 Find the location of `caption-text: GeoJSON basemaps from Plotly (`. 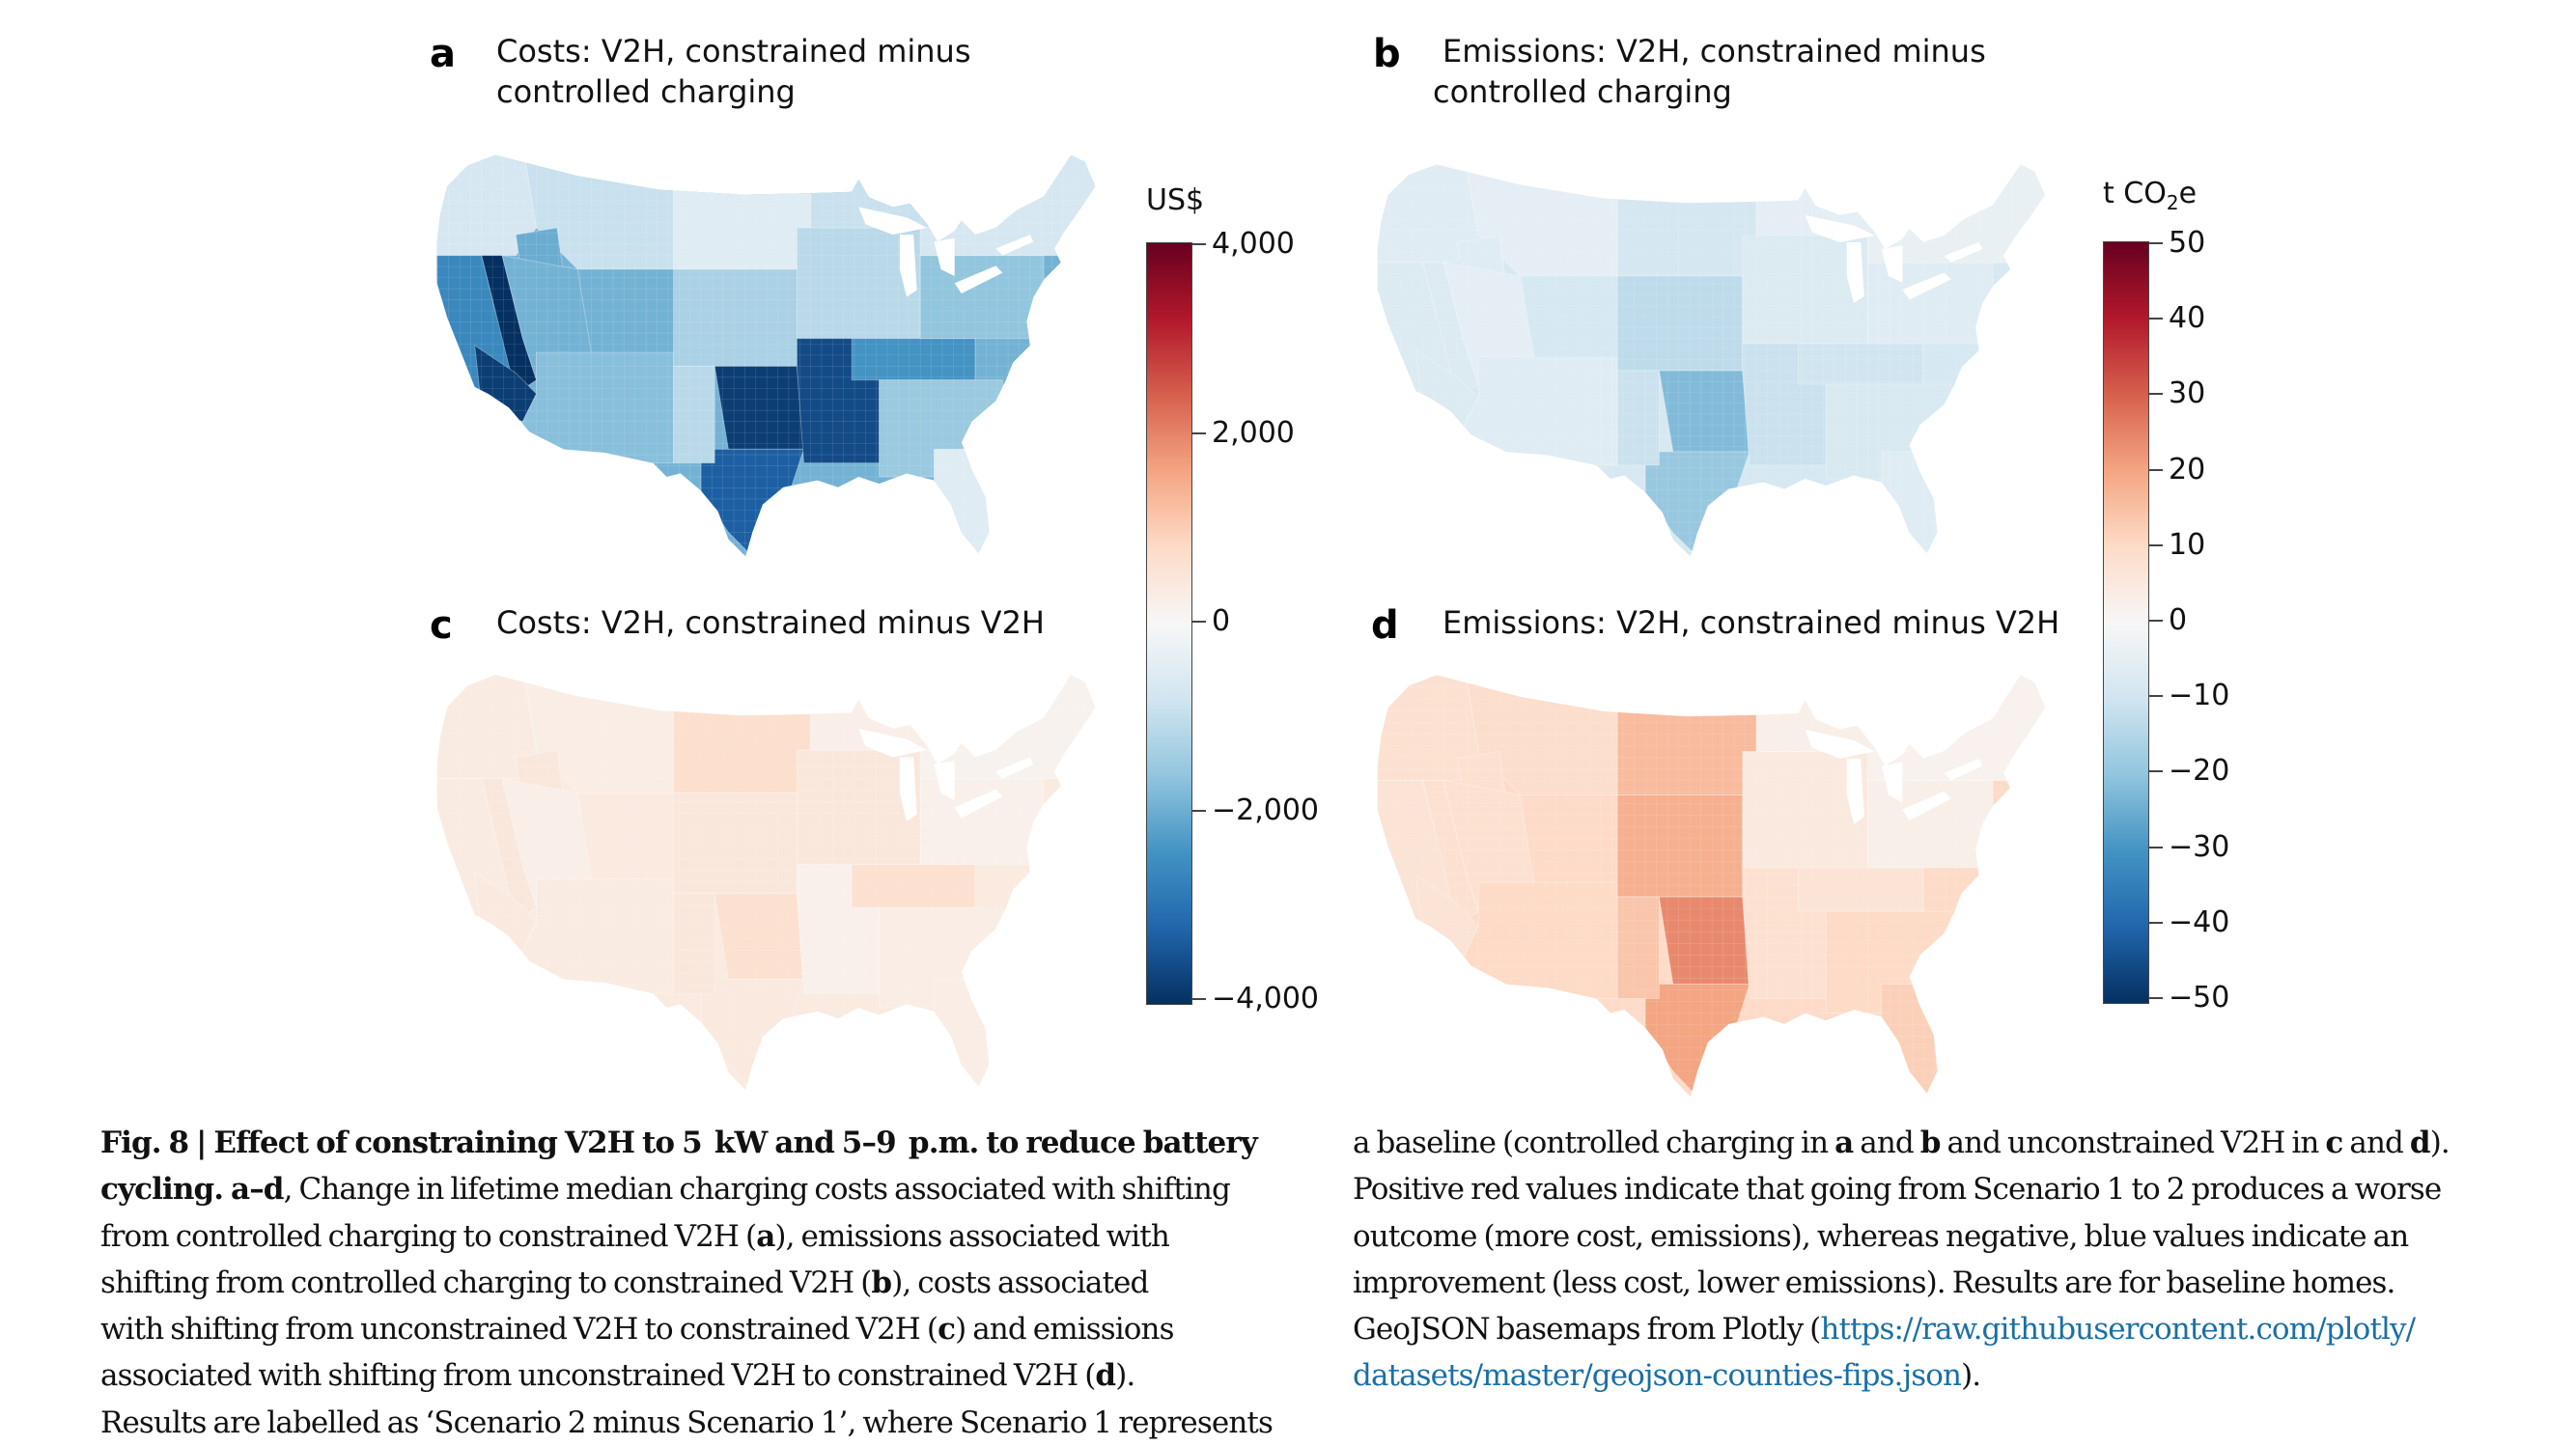

caption-text: GeoJSON basemaps from Plotly ( is located at coordinates (1587, 1330).